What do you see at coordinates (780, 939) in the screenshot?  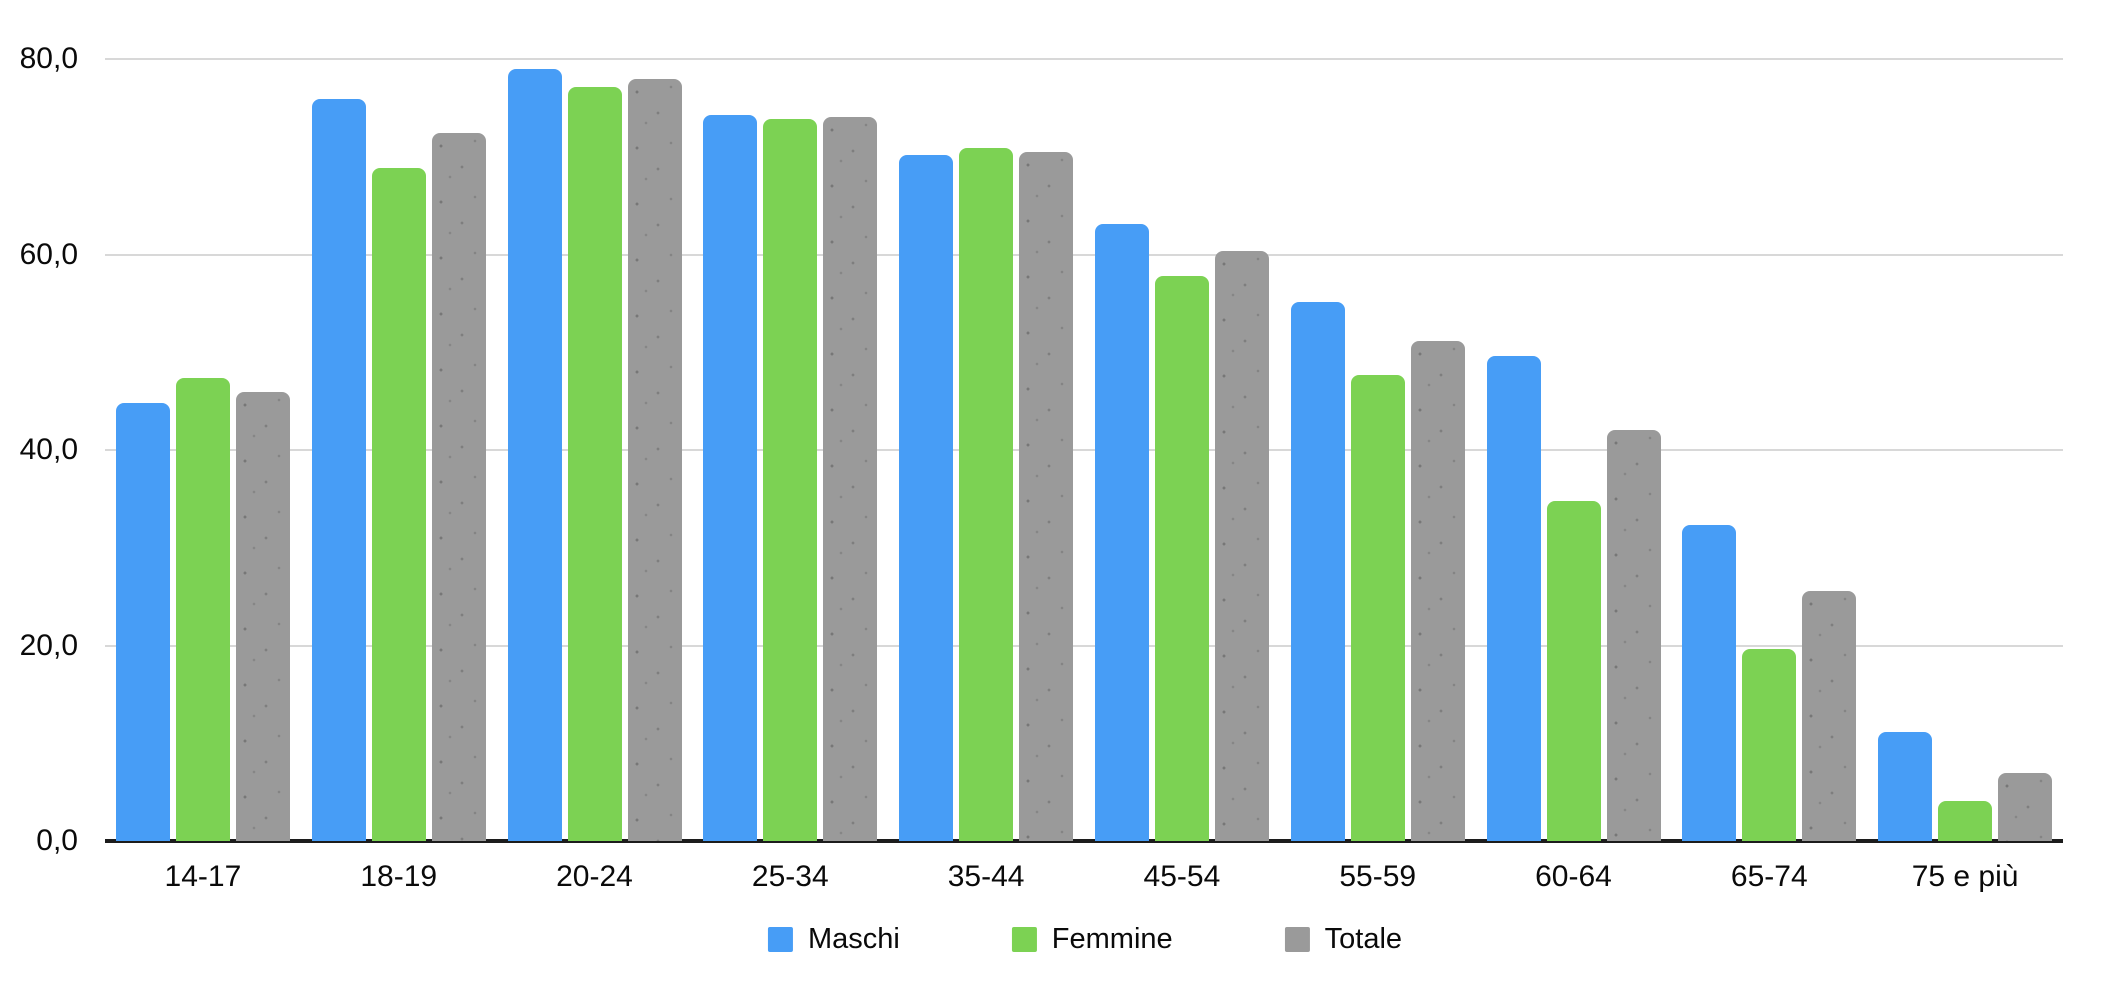 I see `legend-swatch-maschi` at bounding box center [780, 939].